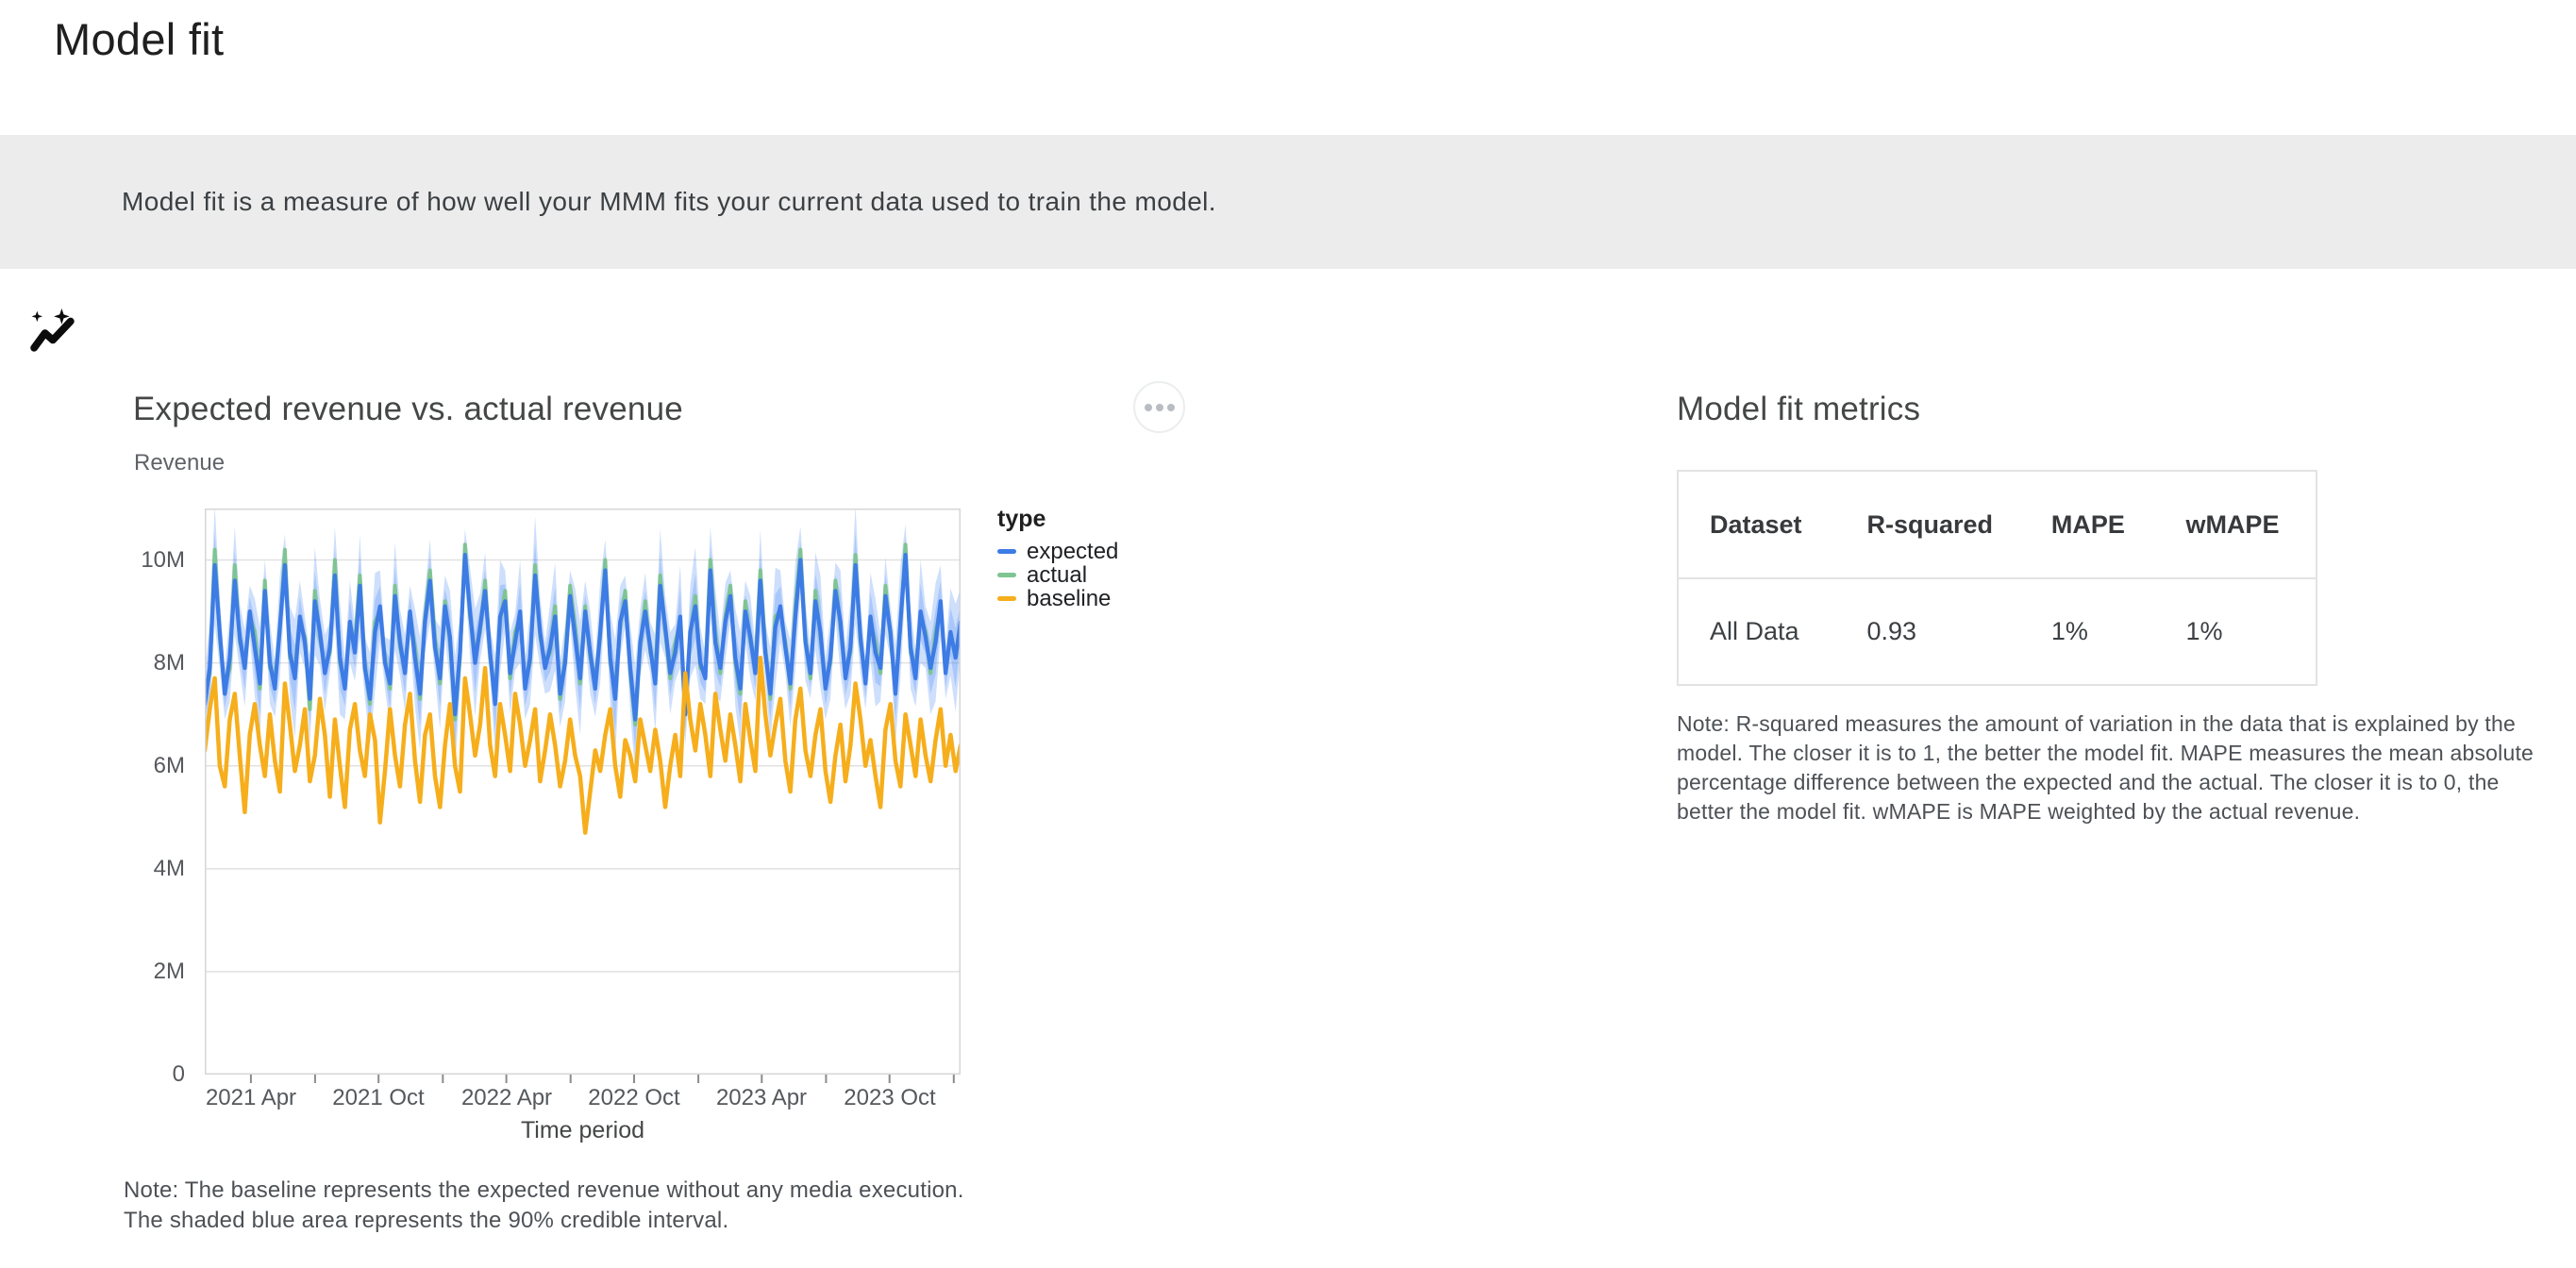 The width and height of the screenshot is (2576, 1268). Describe the element at coordinates (169, 868) in the screenshot. I see `y-tick-label: 4M` at that location.